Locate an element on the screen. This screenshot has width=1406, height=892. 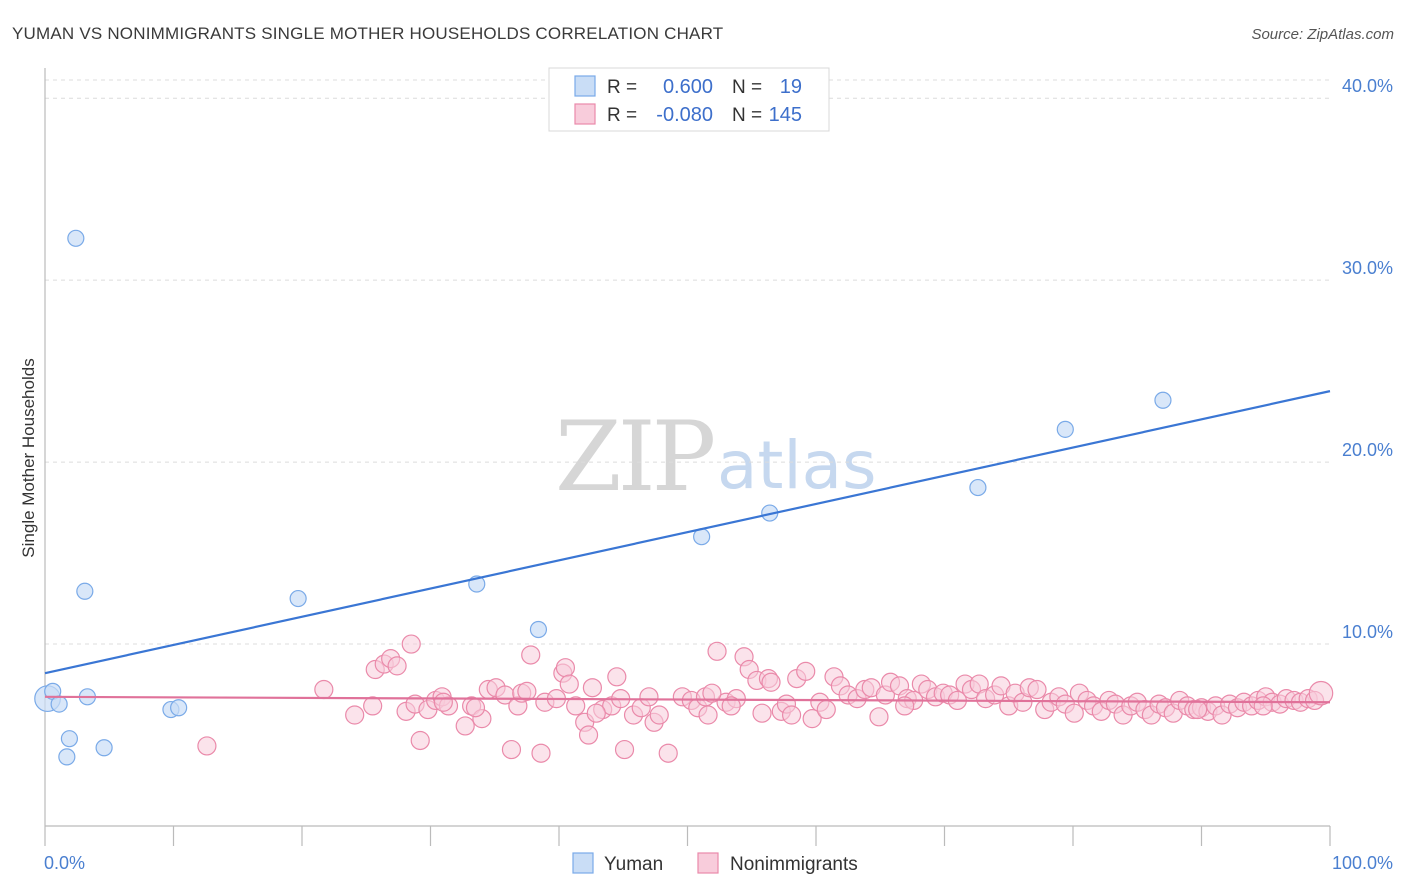
watermark-atlas: atlas is located at coordinates (797, 465).